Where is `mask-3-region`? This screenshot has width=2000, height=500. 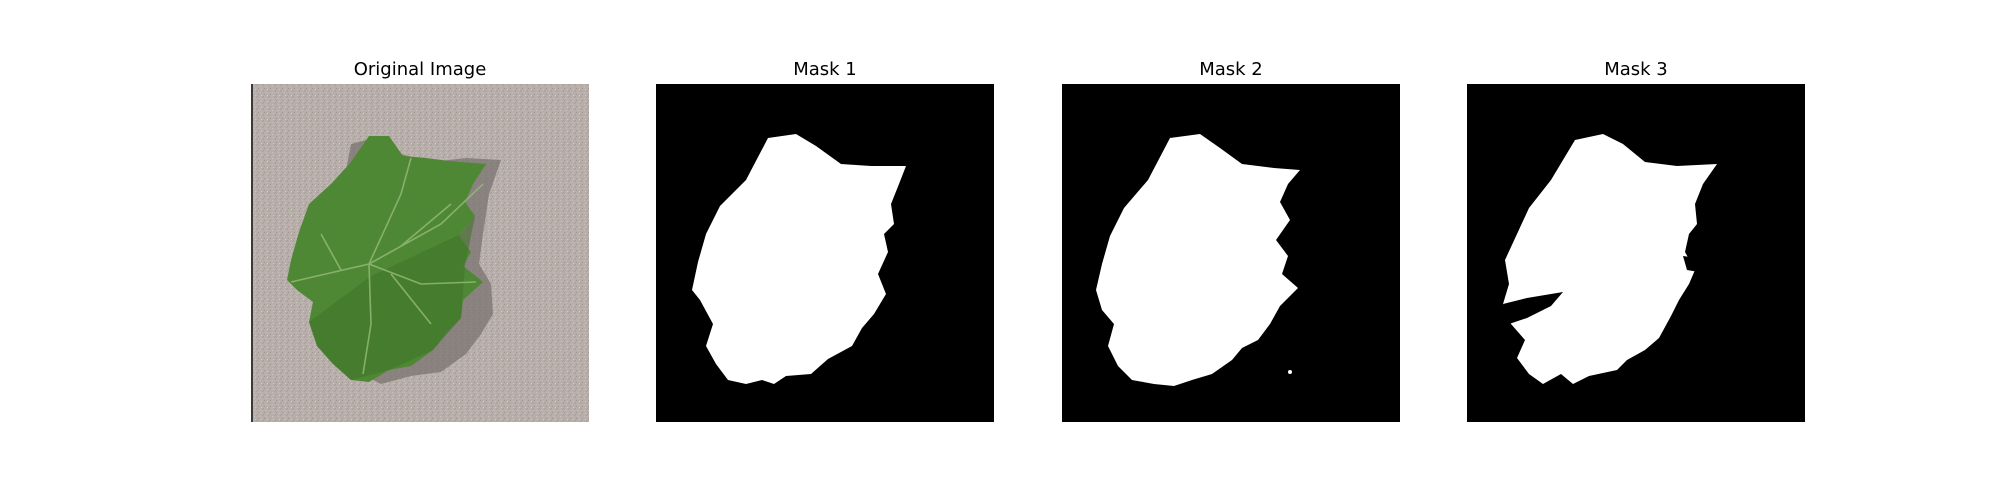 mask-3-region is located at coordinates (1610, 259).